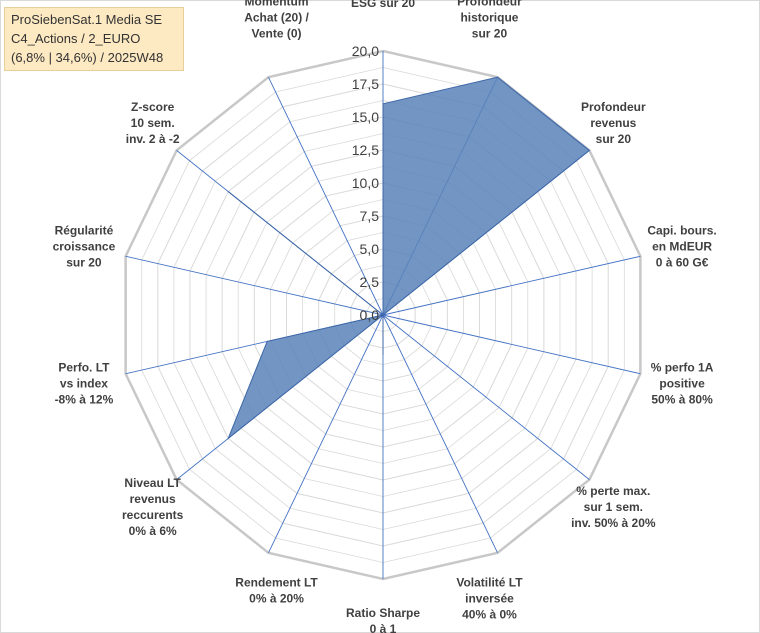  I want to click on axis-label: Profondeur historique sur 20, so click(489, 20).